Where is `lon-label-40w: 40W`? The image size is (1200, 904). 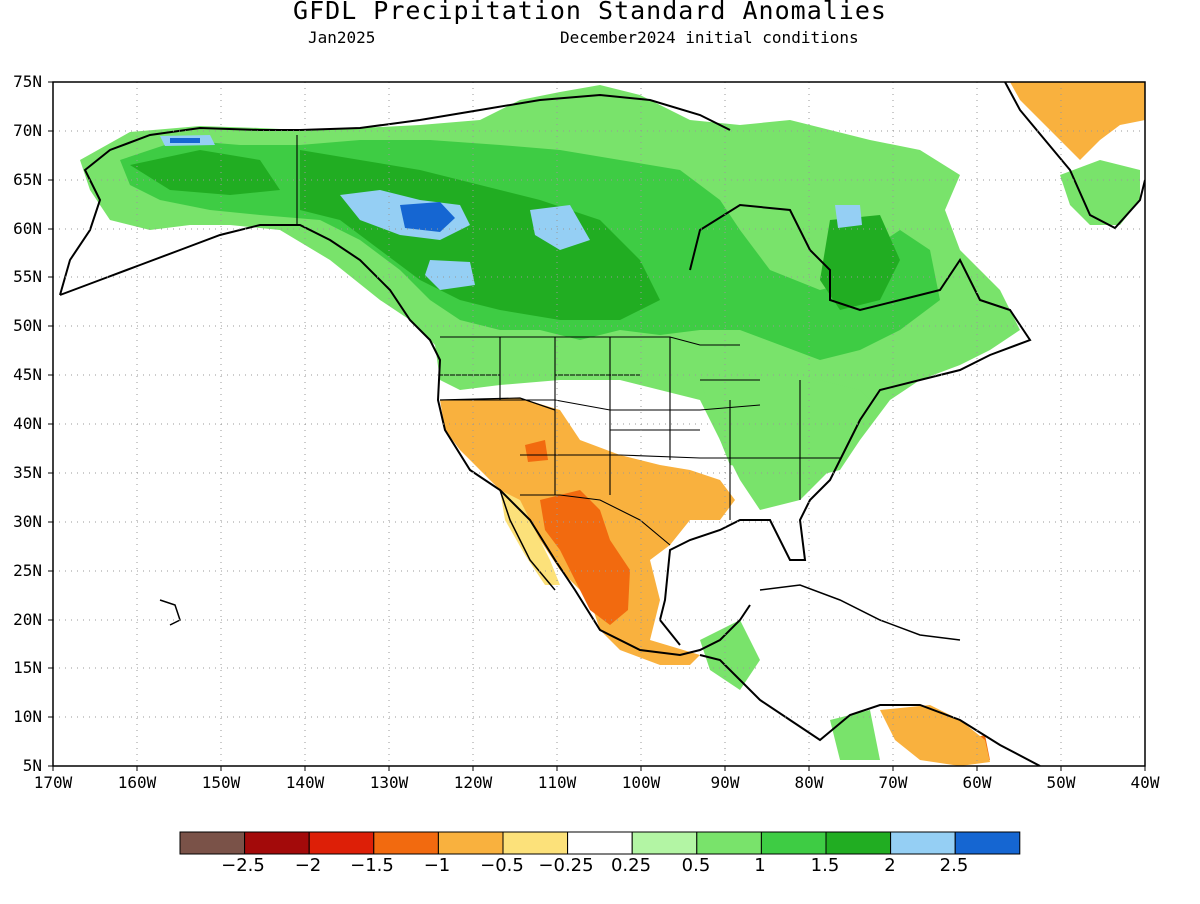 lon-label-40w: 40W is located at coordinates (1145, 782).